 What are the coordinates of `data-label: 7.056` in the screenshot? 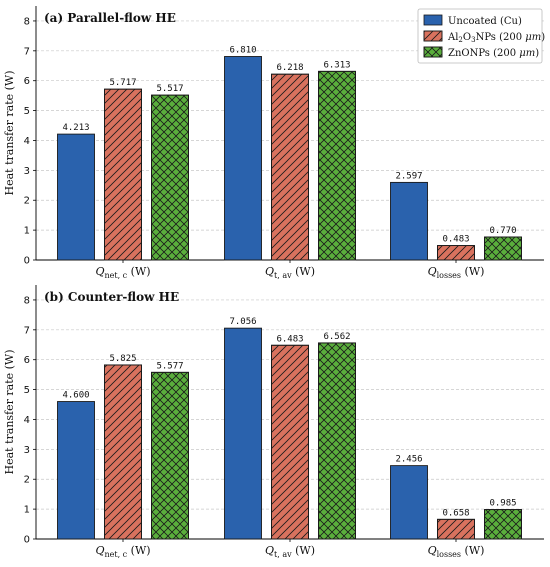 It's located at (242, 322).